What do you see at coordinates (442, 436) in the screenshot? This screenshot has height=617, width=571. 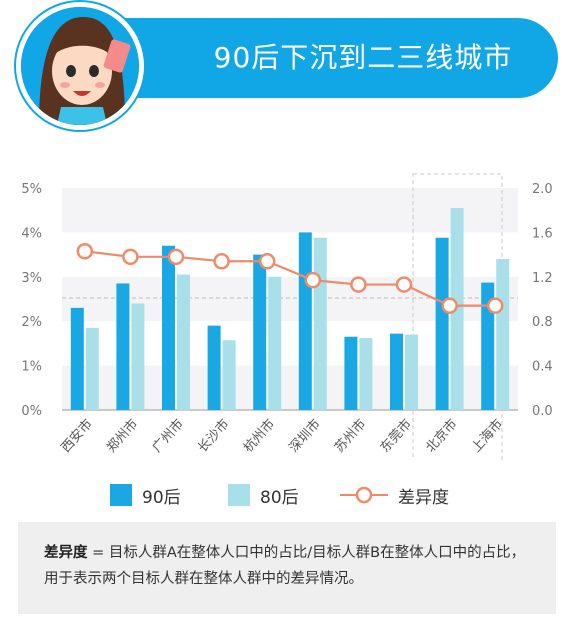 I see `x-tick-label-8: 北京市` at bounding box center [442, 436].